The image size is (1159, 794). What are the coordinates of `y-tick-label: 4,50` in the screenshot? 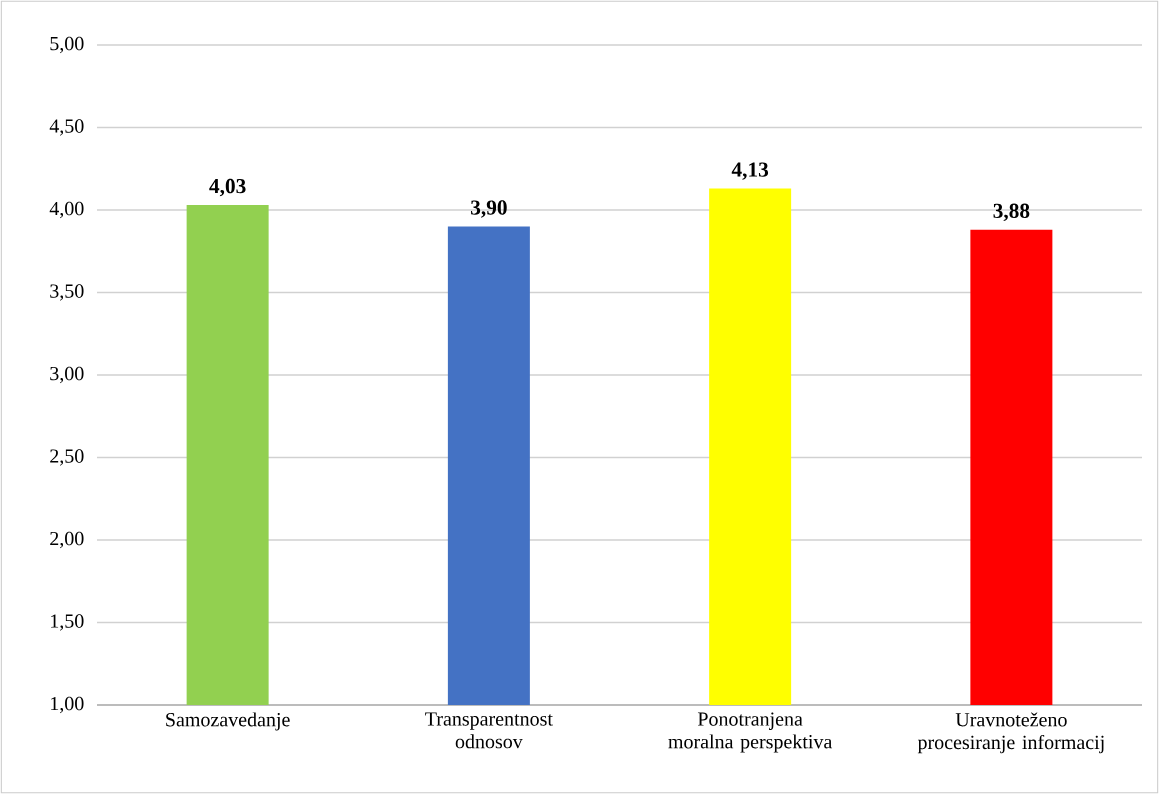 It's located at (66, 127).